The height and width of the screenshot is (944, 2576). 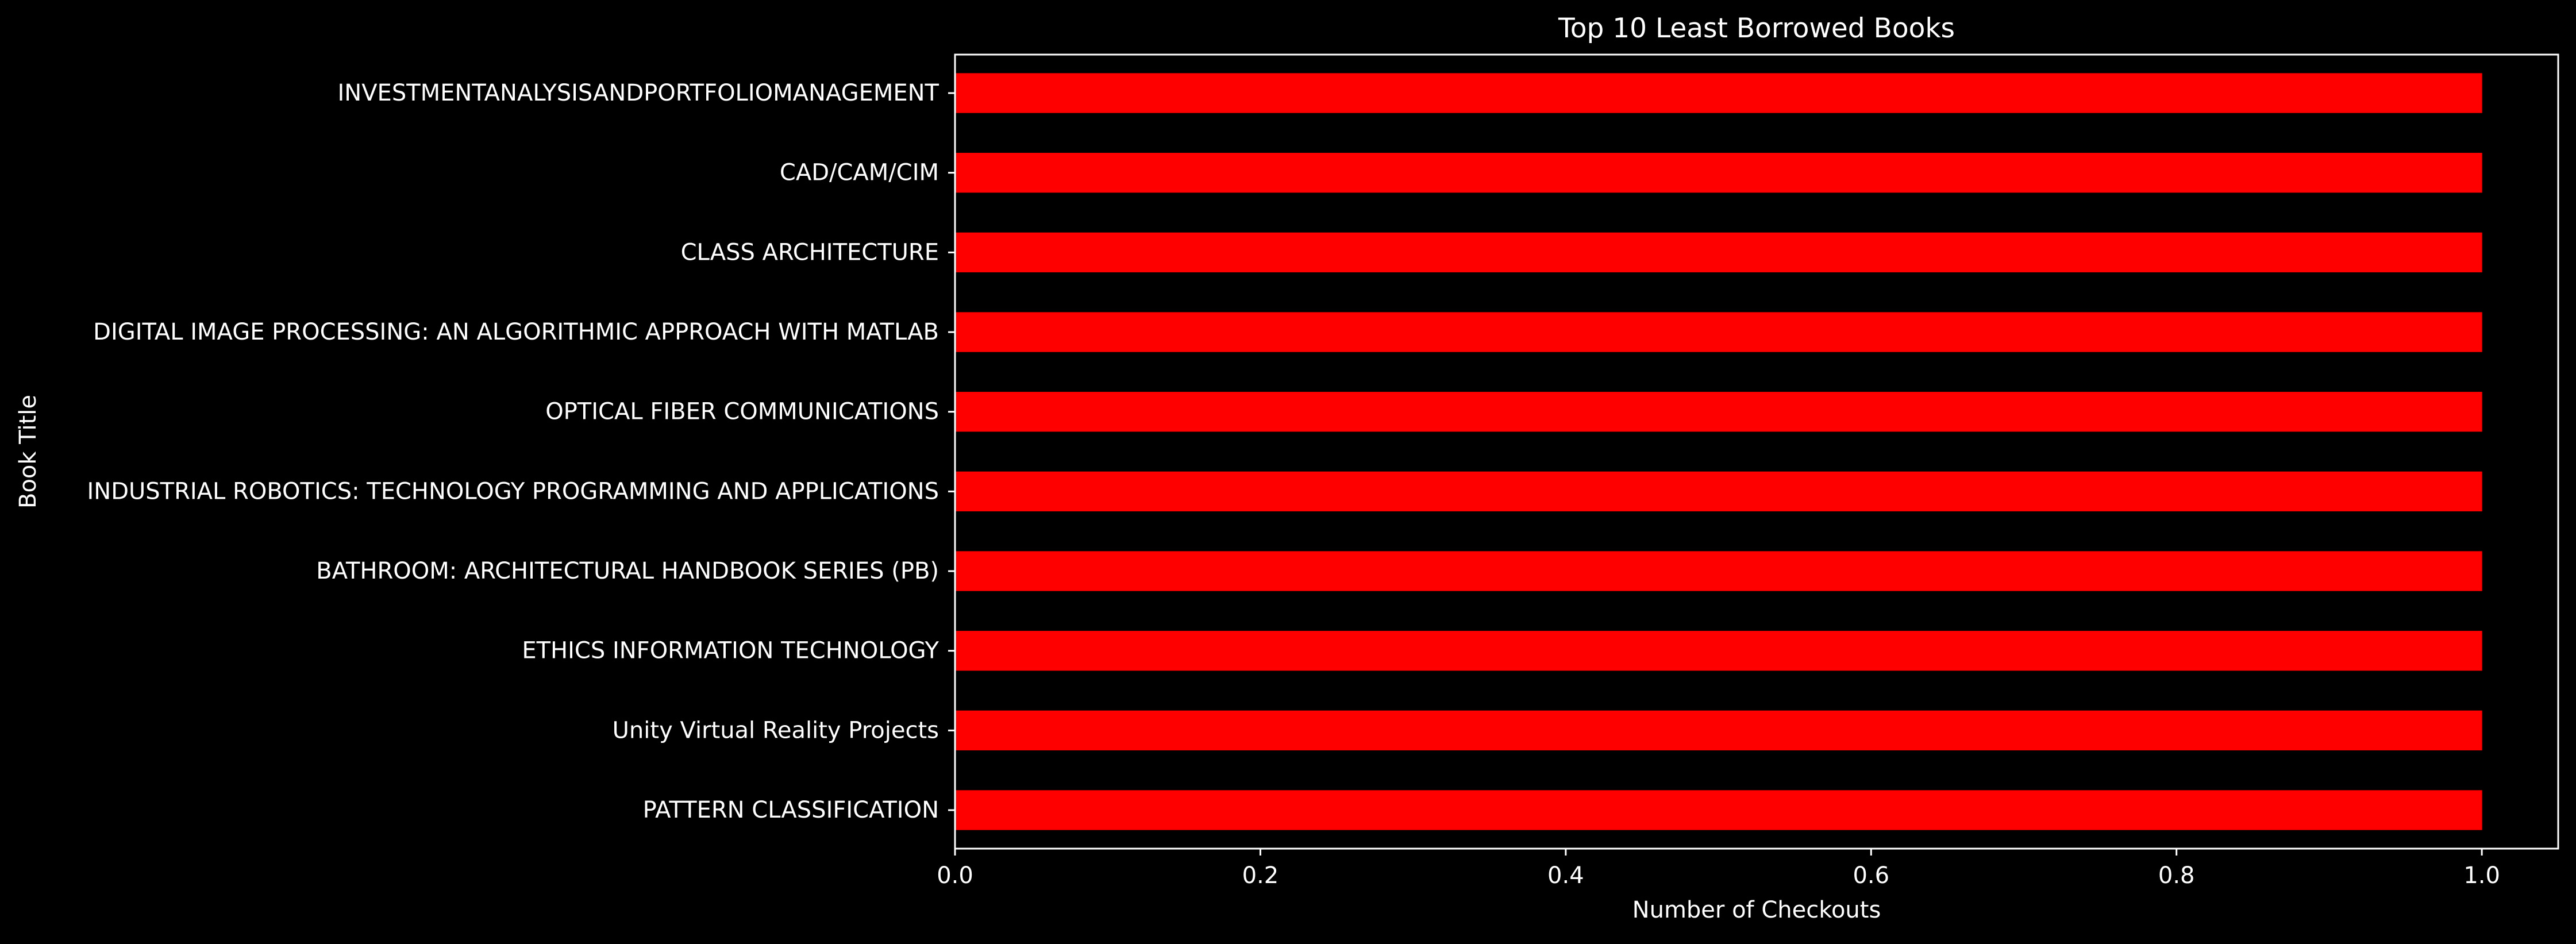 I want to click on x-tick-label: 1.0, so click(x=2481, y=875).